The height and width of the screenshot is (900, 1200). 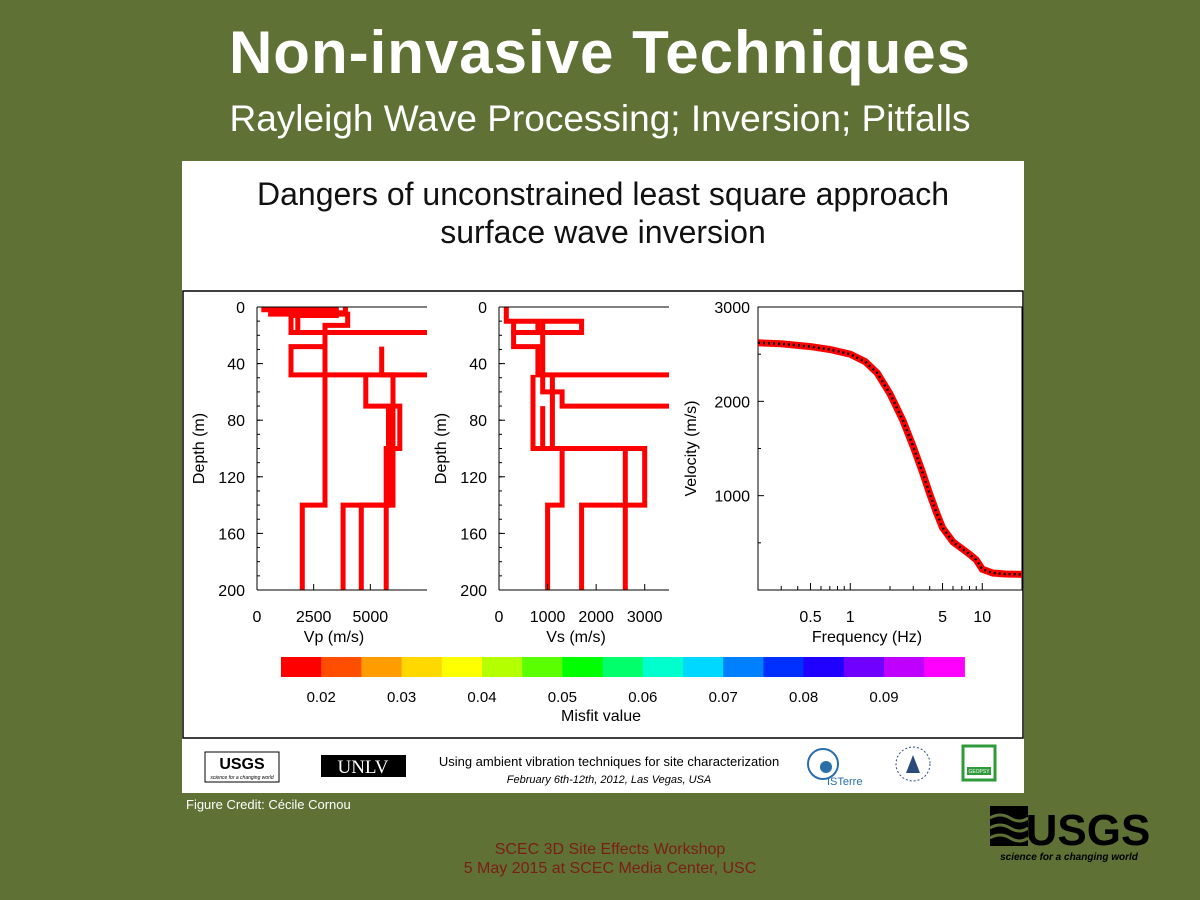 What do you see at coordinates (610, 868) in the screenshot?
I see `workshop-line2: 5 May 2015 at SCEC Media Center, USC` at bounding box center [610, 868].